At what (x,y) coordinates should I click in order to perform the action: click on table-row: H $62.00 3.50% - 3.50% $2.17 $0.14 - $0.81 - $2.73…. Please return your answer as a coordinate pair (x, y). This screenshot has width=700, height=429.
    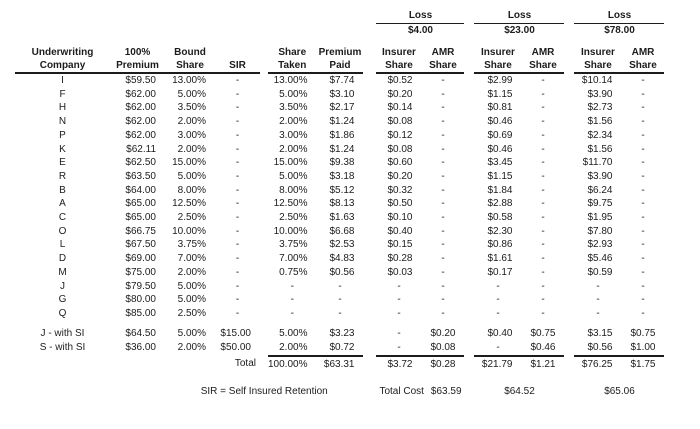
    Looking at the image, I should click on (339, 108).